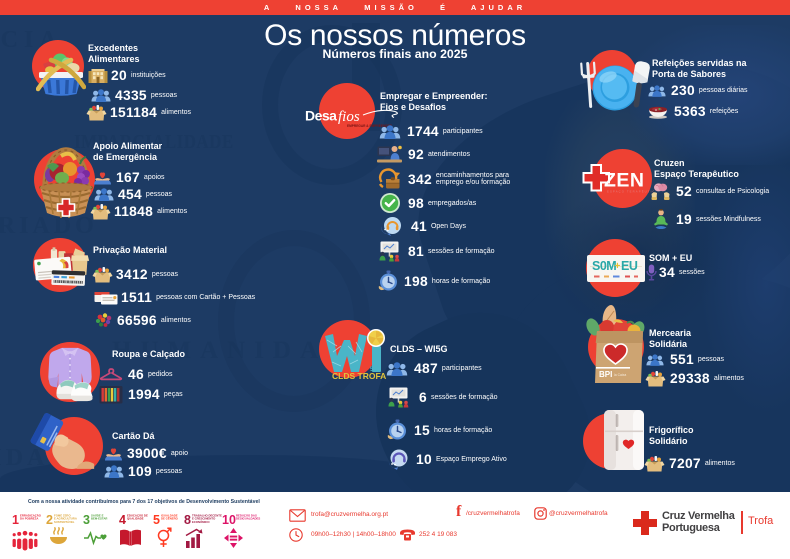  Describe the element at coordinates (49, 520) in the screenshot. I see `svg-text: 2` at that location.